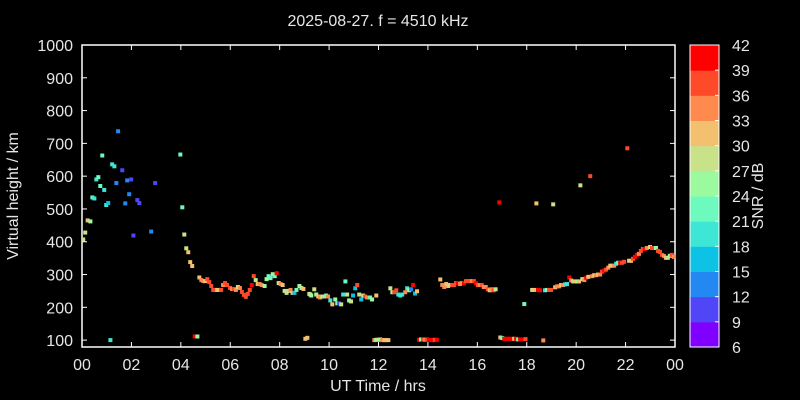 Image resolution: width=800 pixels, height=400 pixels. What do you see at coordinates (377, 21) in the screenshot?
I see `chart-title: 2025-08-27. f = 4510 kHz` at bounding box center [377, 21].